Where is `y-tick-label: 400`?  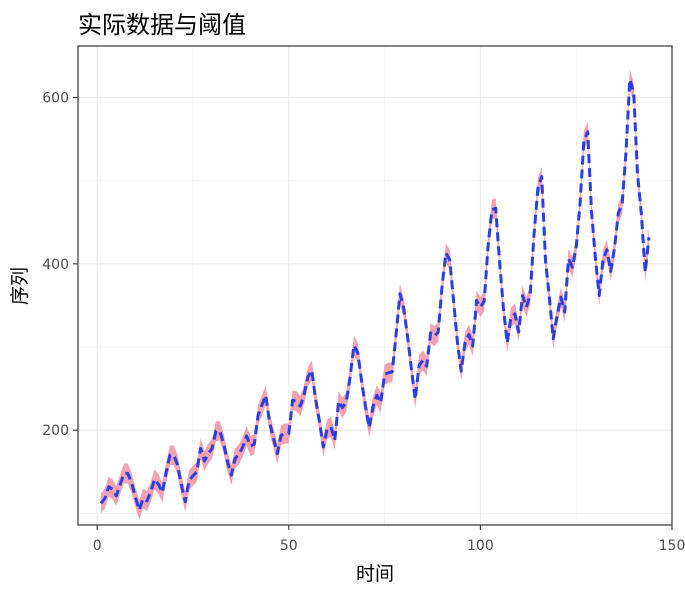
y-tick-label: 400 is located at coordinates (55, 265).